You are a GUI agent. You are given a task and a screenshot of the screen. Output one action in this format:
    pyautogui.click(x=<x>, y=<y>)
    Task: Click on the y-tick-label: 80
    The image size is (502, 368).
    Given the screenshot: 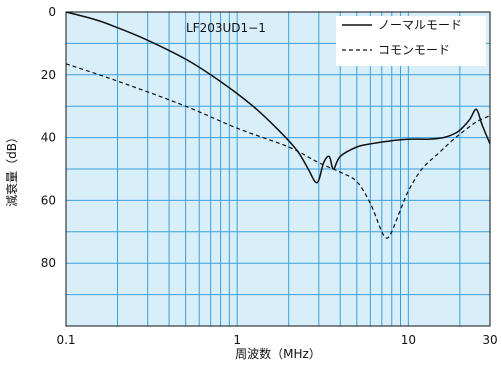 What is the action you would take?
    pyautogui.click(x=48, y=263)
    